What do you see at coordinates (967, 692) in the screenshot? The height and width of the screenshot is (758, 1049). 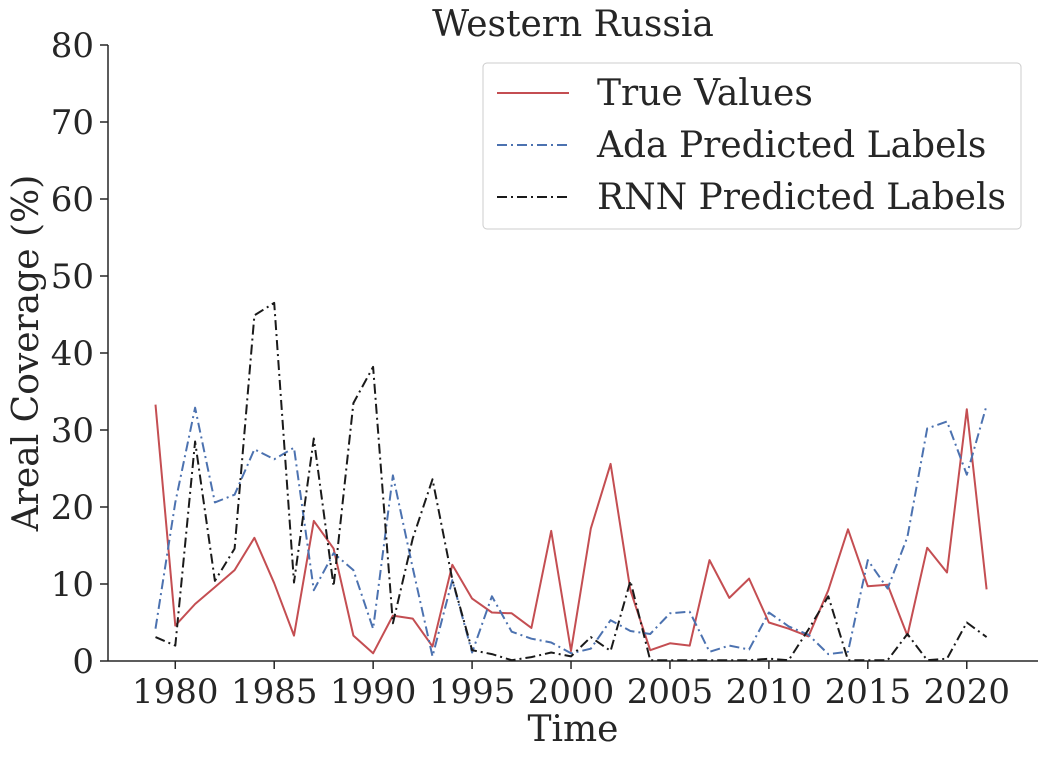 I see `x-tick-label: 2020` at bounding box center [967, 692].